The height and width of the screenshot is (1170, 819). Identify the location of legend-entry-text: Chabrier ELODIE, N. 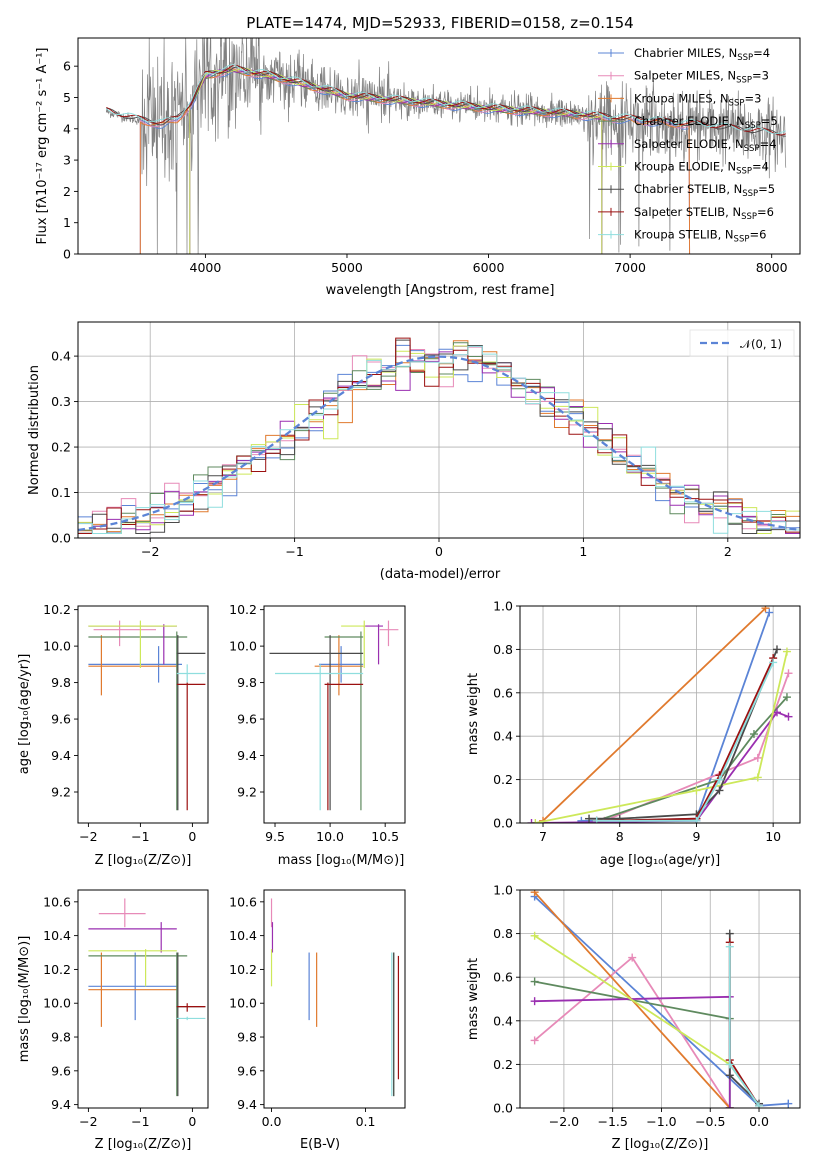
(689, 121).